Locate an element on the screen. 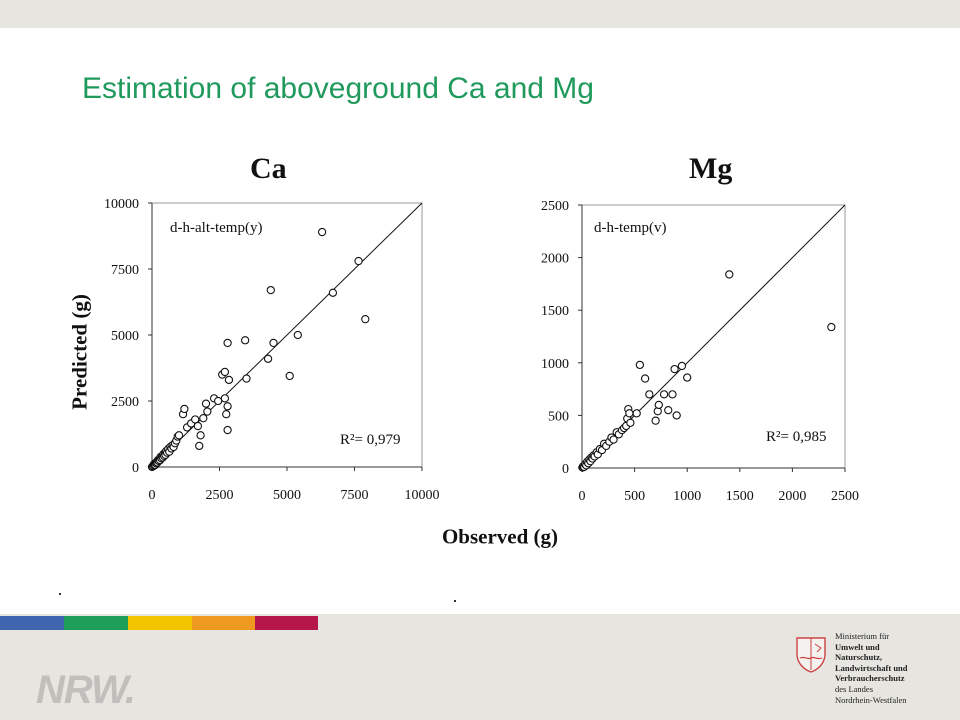  y-axis-title: Predicted (g) is located at coordinates (79, 352).